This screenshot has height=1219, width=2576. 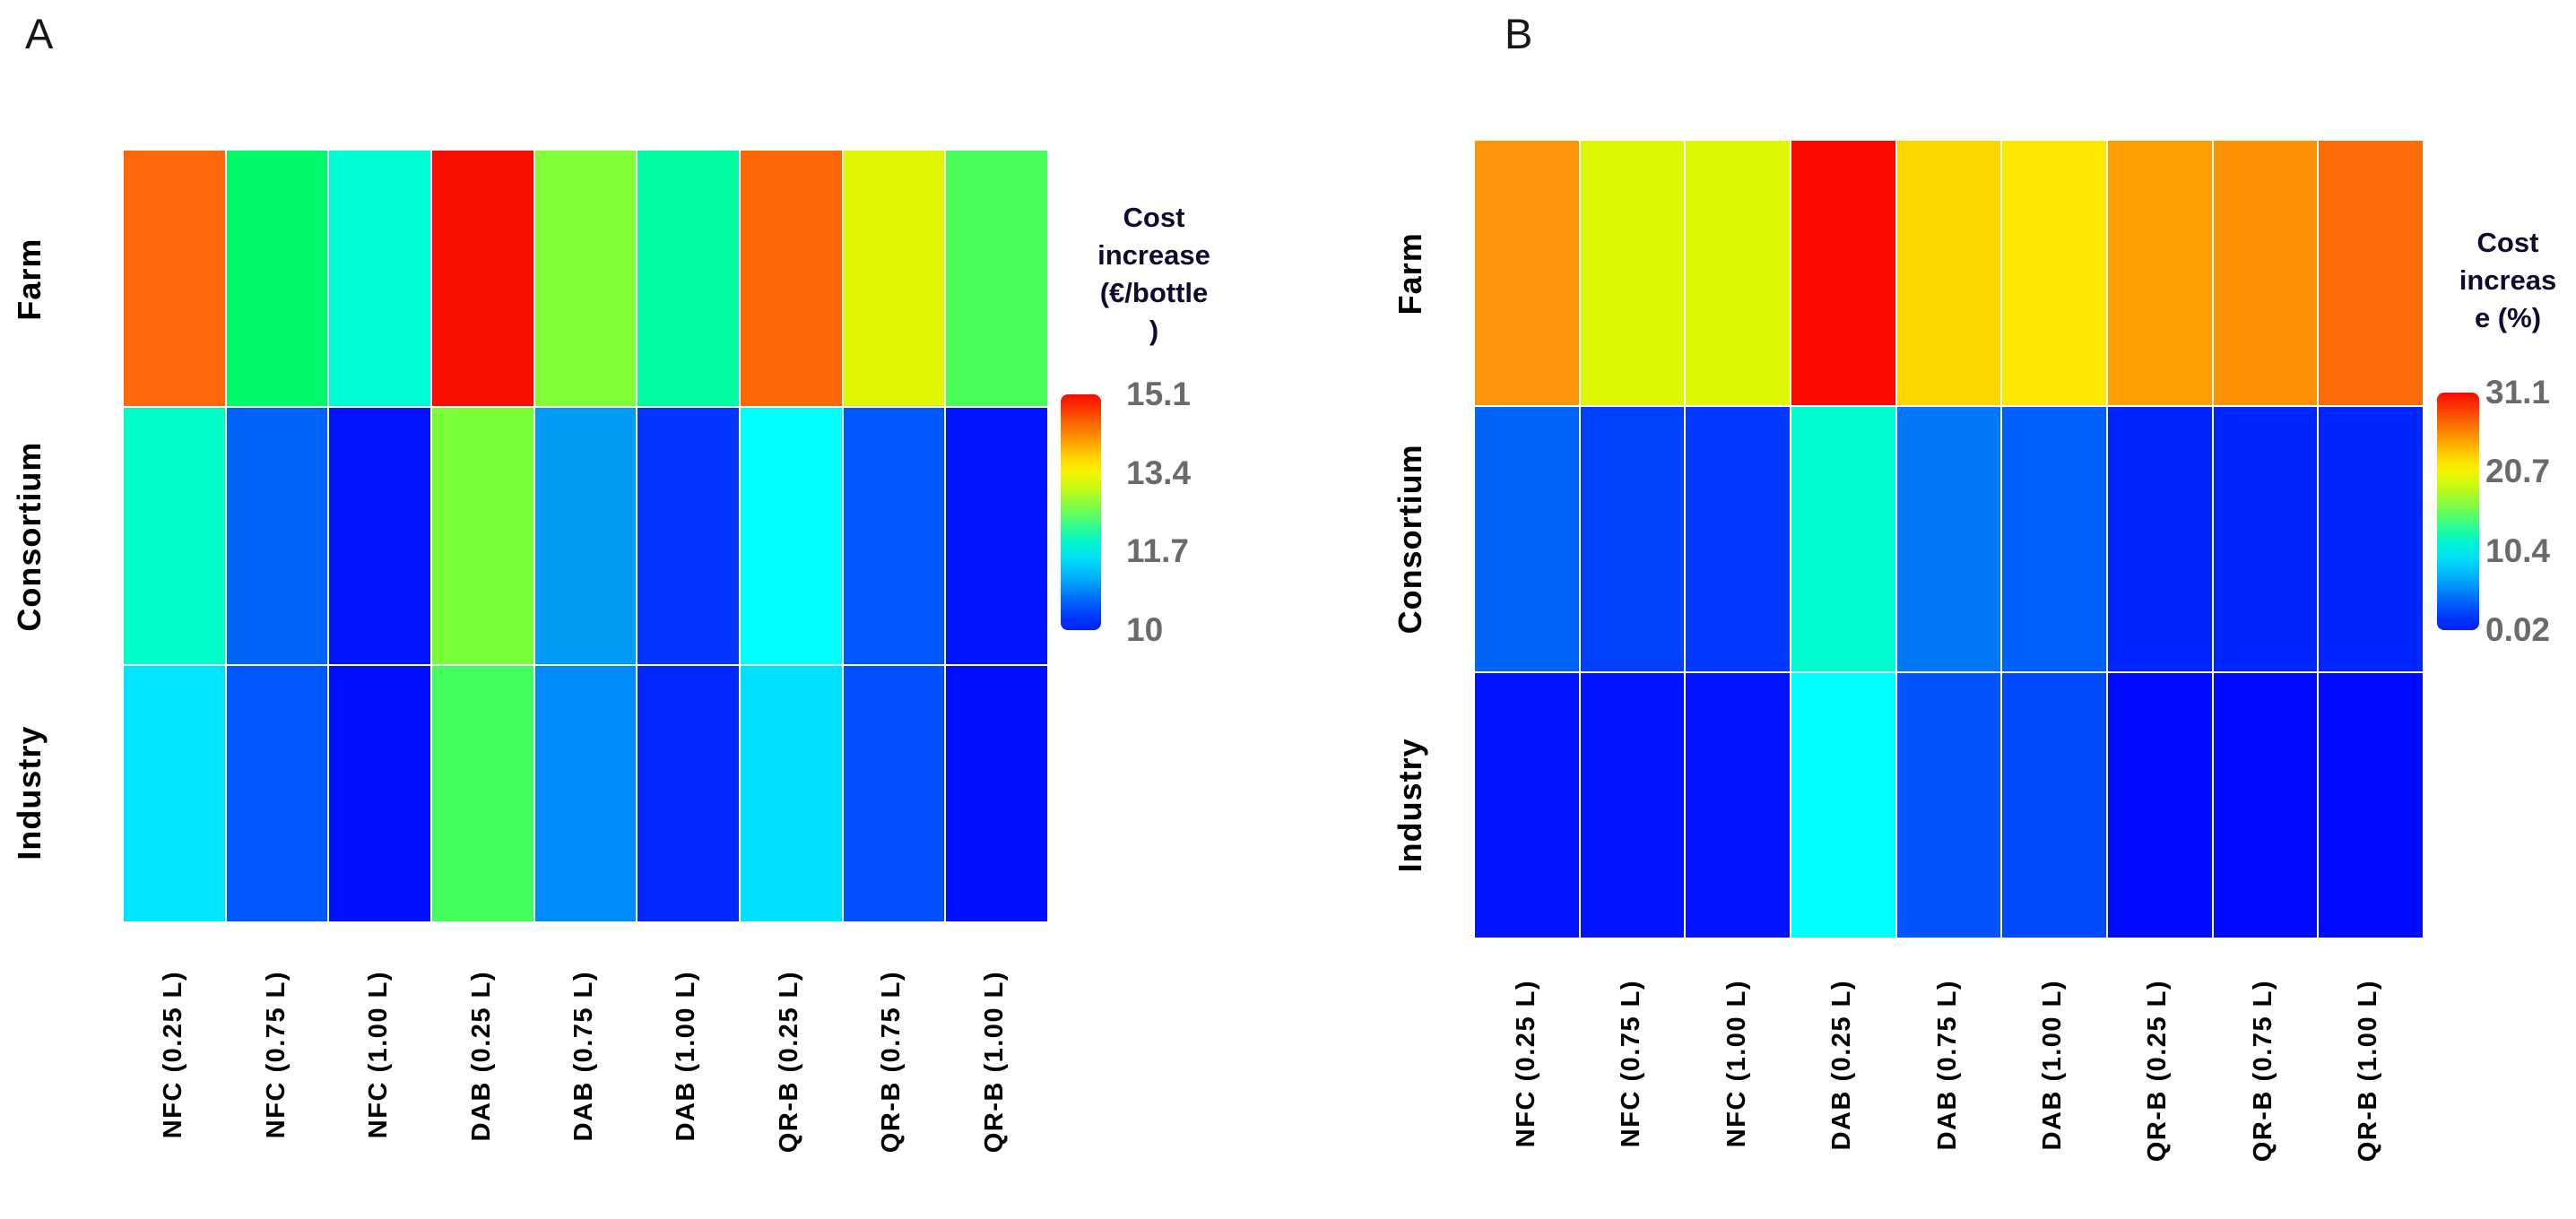 What do you see at coordinates (482, 536) in the screenshot?
I see `heatmap-a-cell-r1c3` at bounding box center [482, 536].